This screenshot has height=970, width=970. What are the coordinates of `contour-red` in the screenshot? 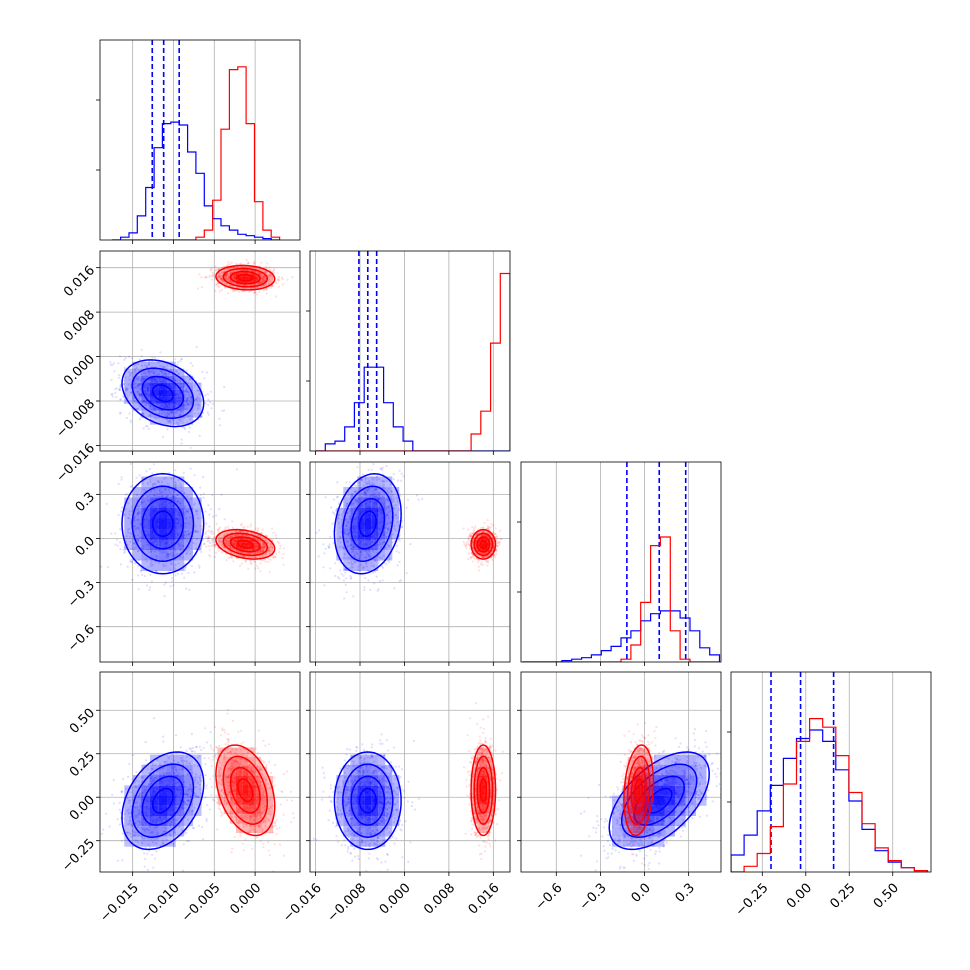 It's located at (245, 544).